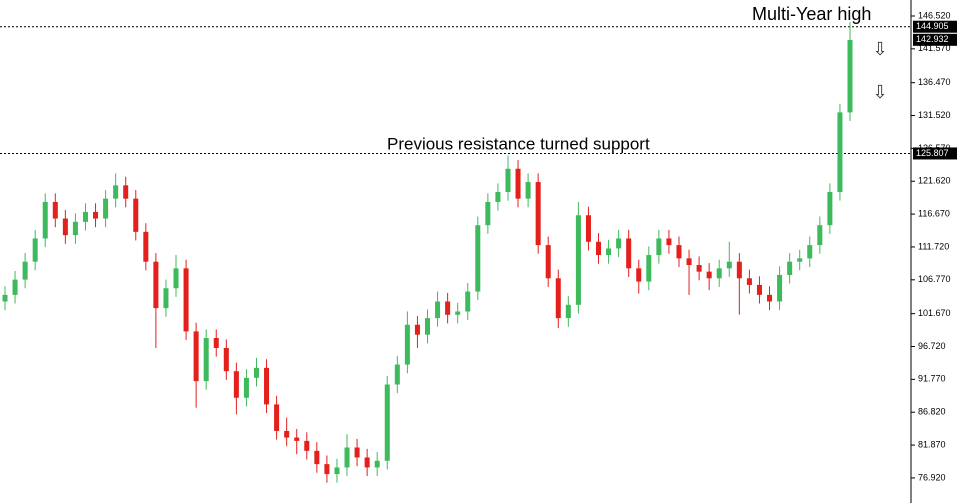  Describe the element at coordinates (933, 246) in the screenshot. I see `y-tick-label: 111.720` at that location.